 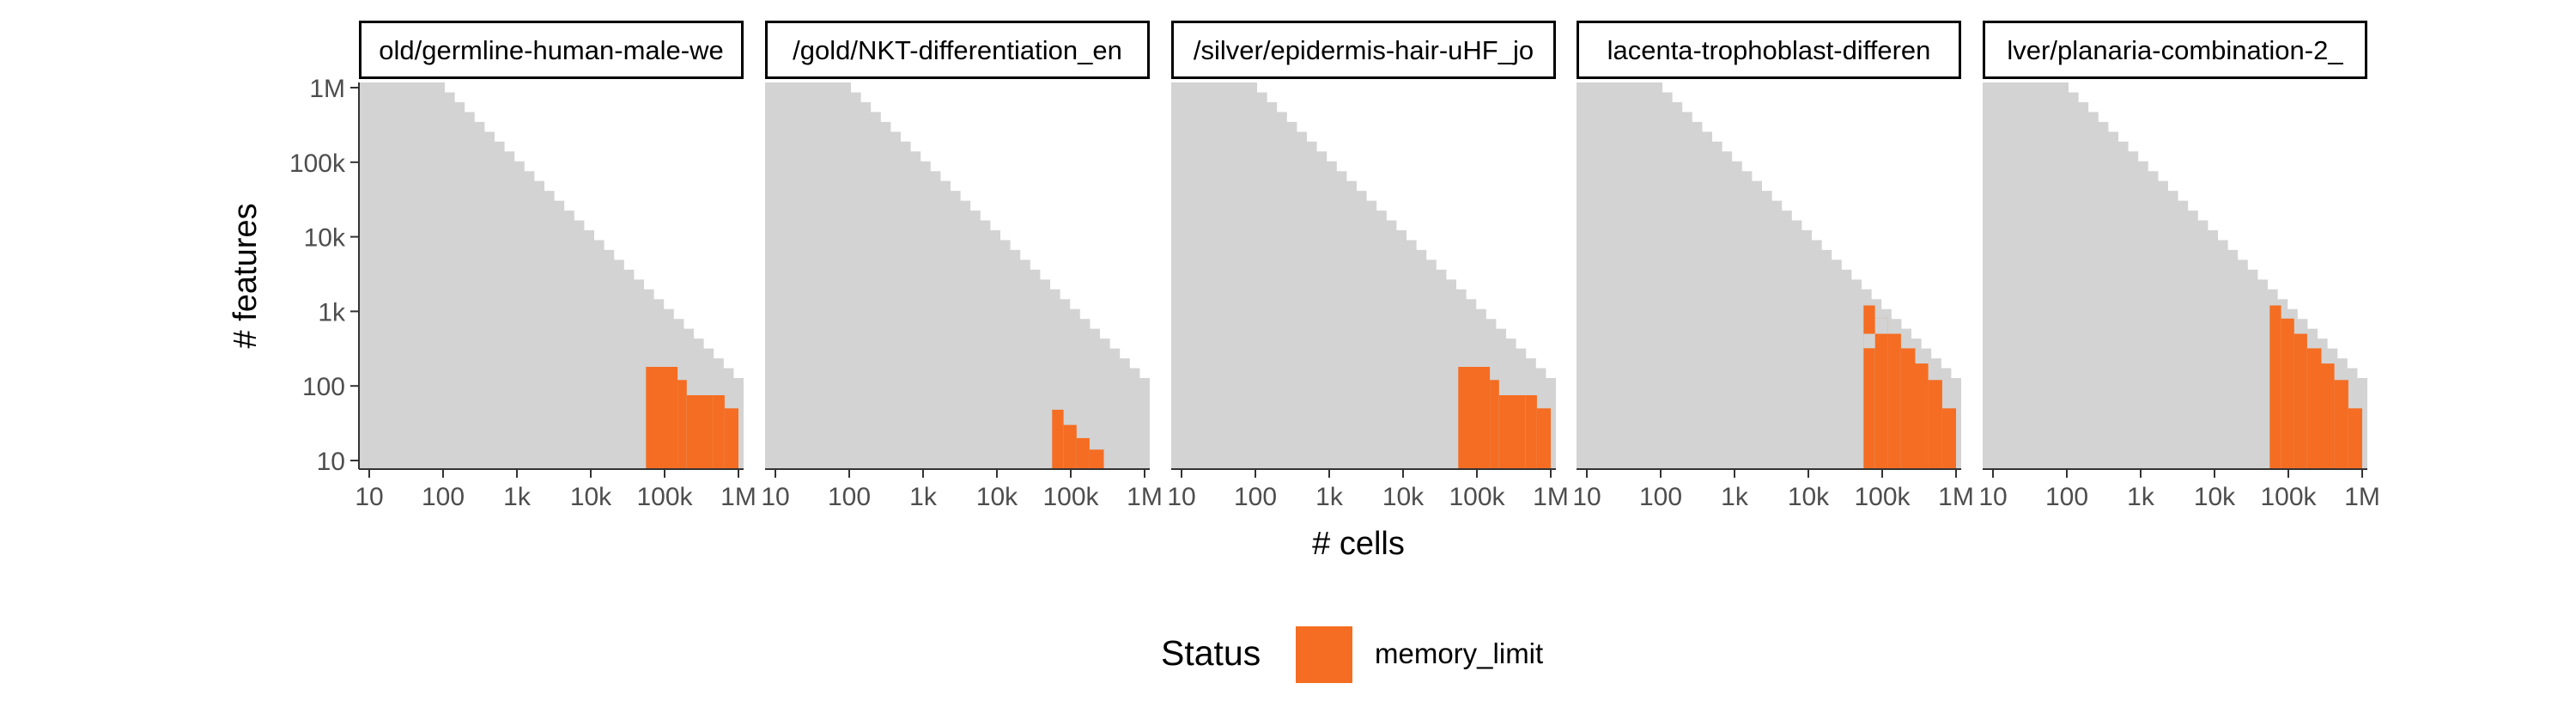 I want to click on x-tick-label-4-4: 10k, so click(x=1809, y=497).